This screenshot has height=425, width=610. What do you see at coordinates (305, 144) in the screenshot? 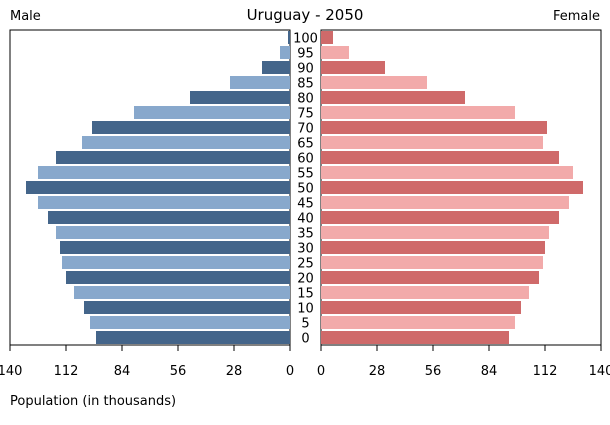
I see `age-label-65: 65` at bounding box center [305, 144].